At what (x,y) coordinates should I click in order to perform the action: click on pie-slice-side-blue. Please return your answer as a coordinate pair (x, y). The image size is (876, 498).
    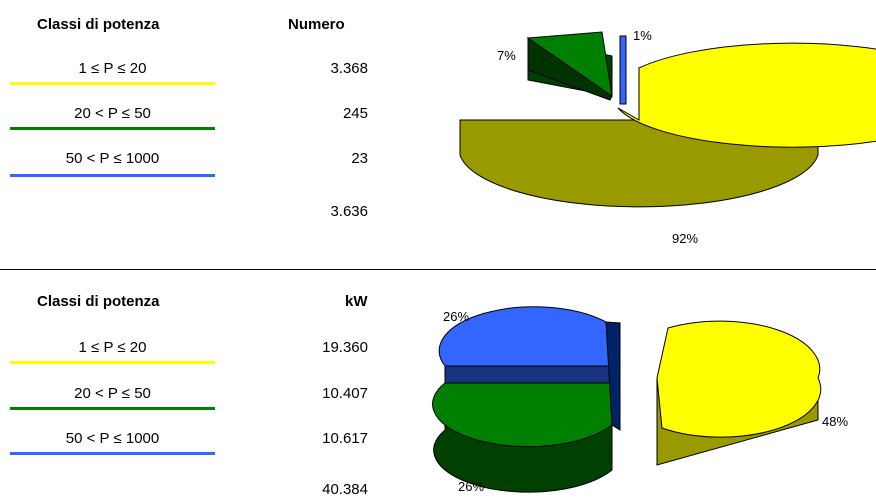
    Looking at the image, I should click on (528, 374).